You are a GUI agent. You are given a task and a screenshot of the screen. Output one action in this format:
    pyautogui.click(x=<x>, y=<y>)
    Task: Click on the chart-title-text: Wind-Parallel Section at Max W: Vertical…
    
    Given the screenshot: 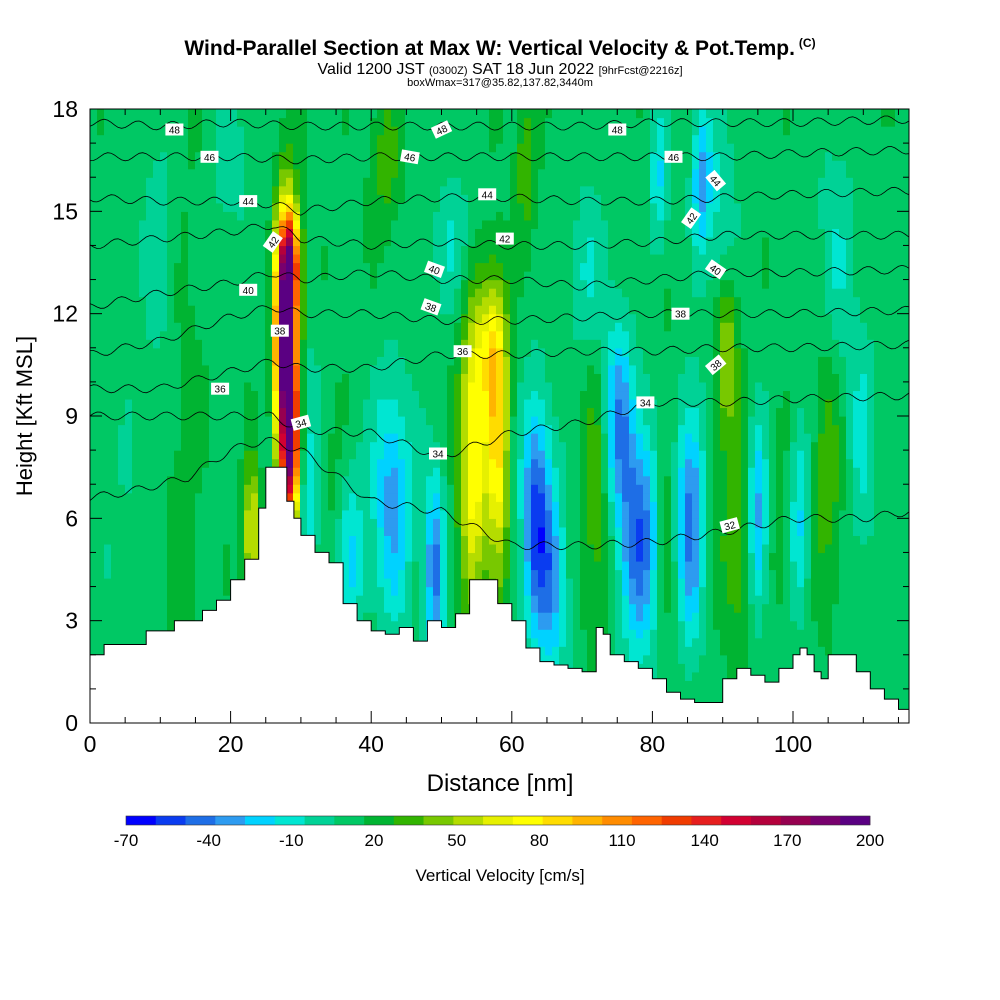 What is the action you would take?
    pyautogui.click(x=489, y=48)
    